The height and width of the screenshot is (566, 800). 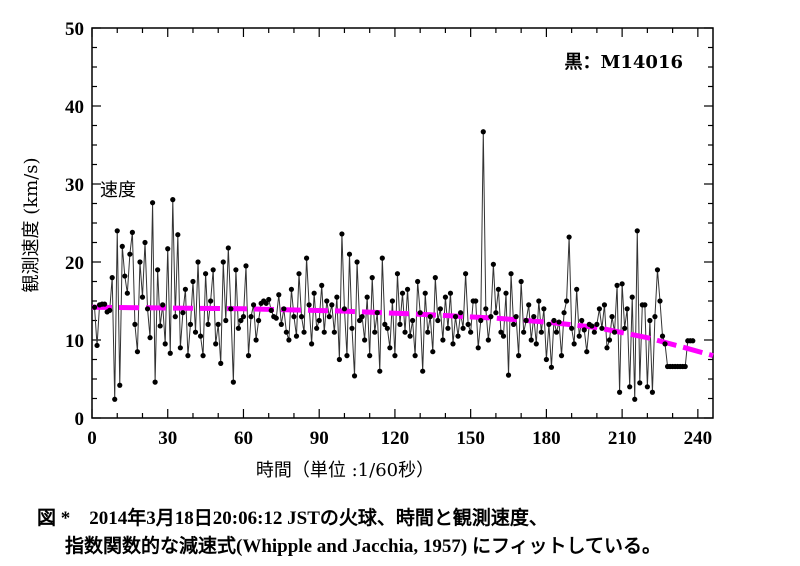 I want to click on x-tick-label: 150, so click(x=470, y=438).